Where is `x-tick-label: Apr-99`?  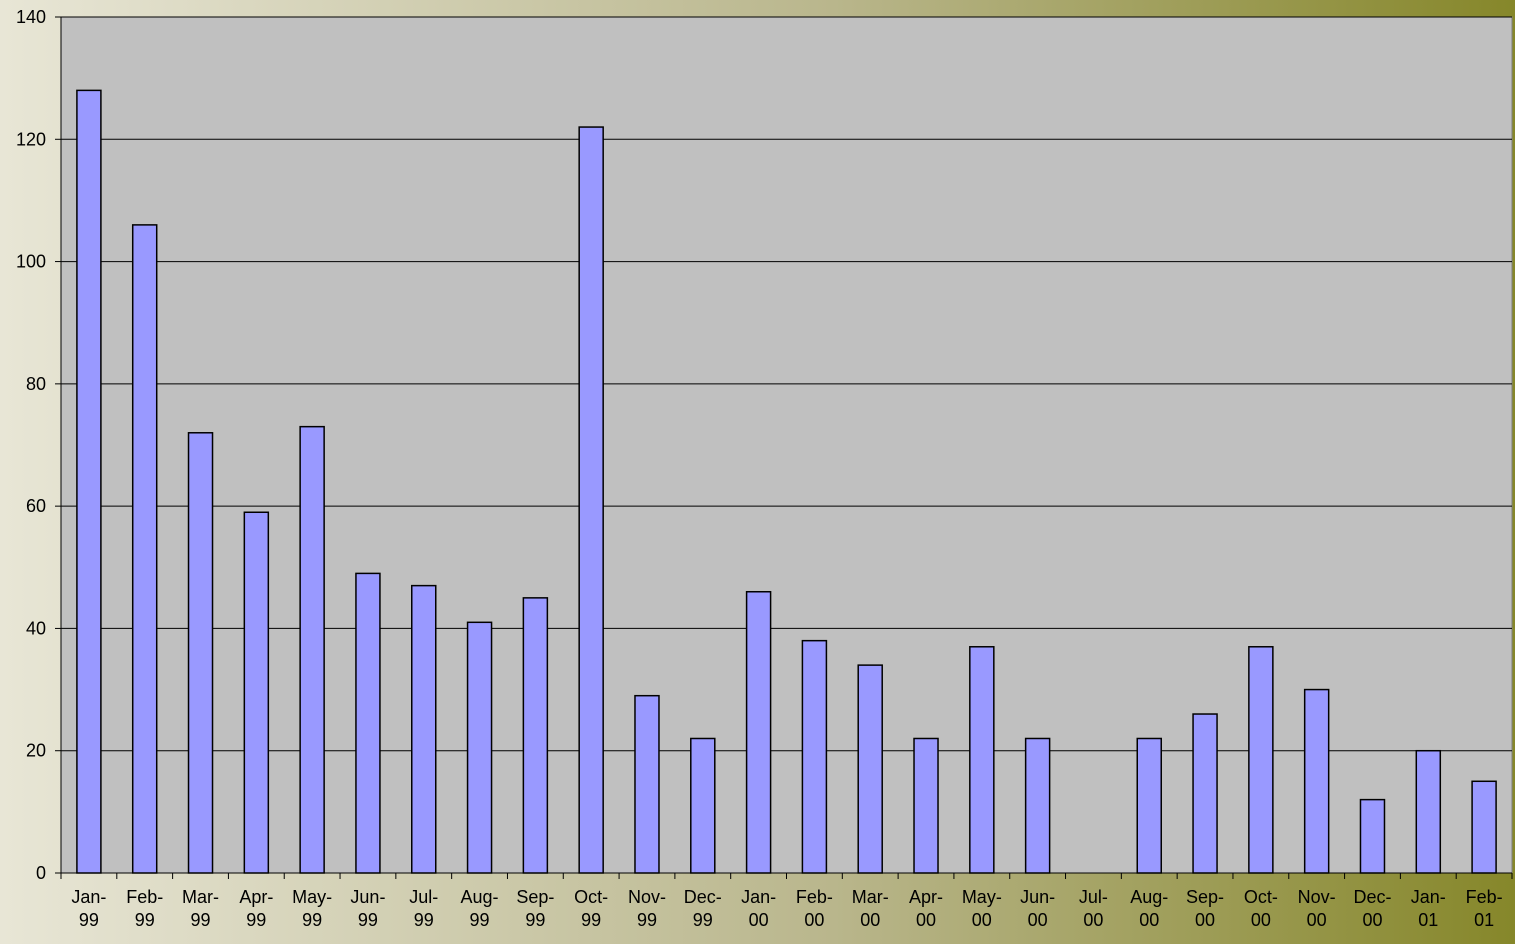
x-tick-label: Apr-99 is located at coordinates (256, 908).